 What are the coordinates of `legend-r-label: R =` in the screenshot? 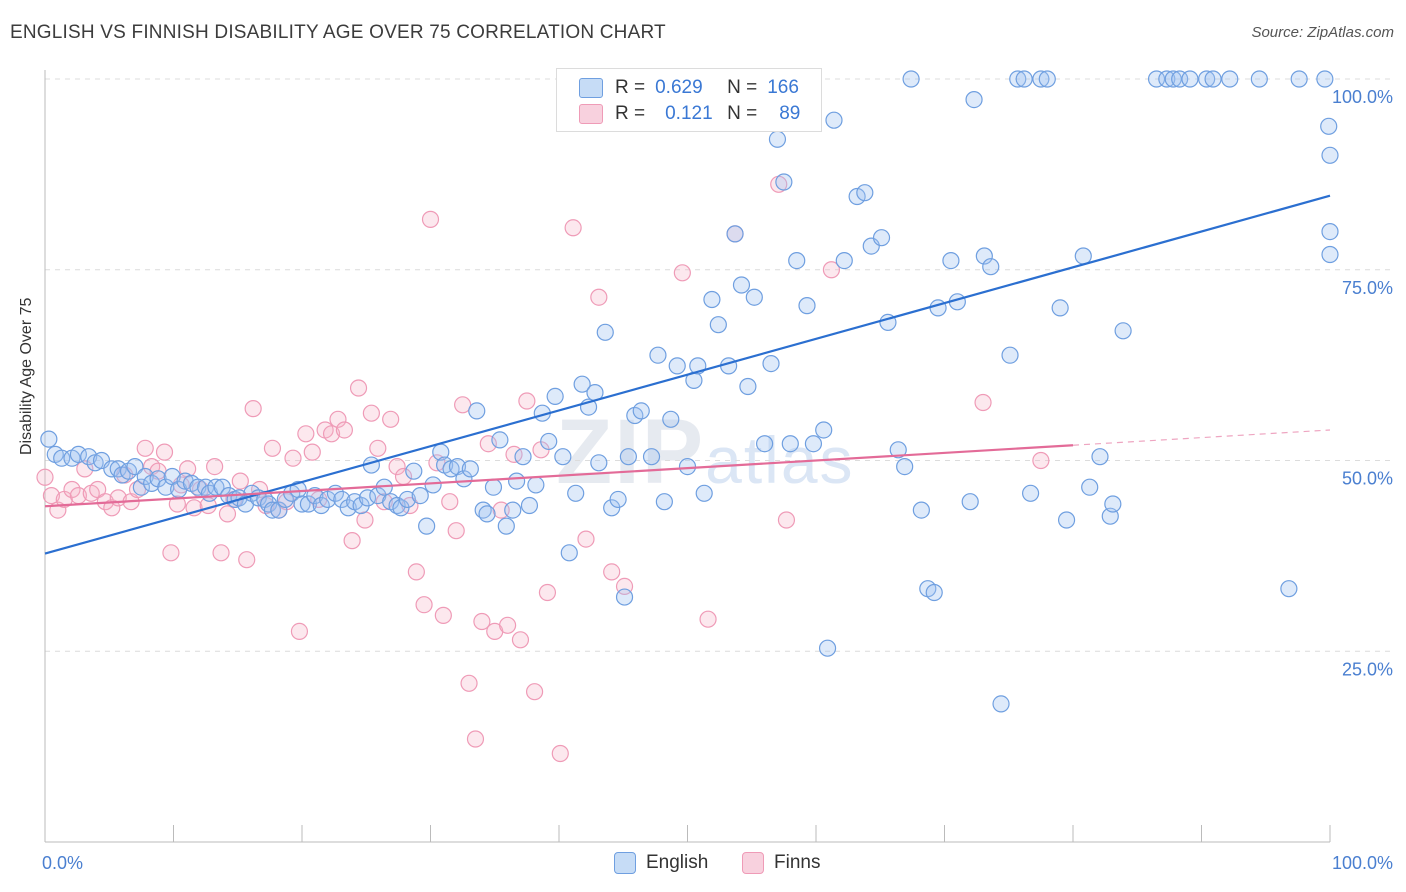 It's located at (630, 87).